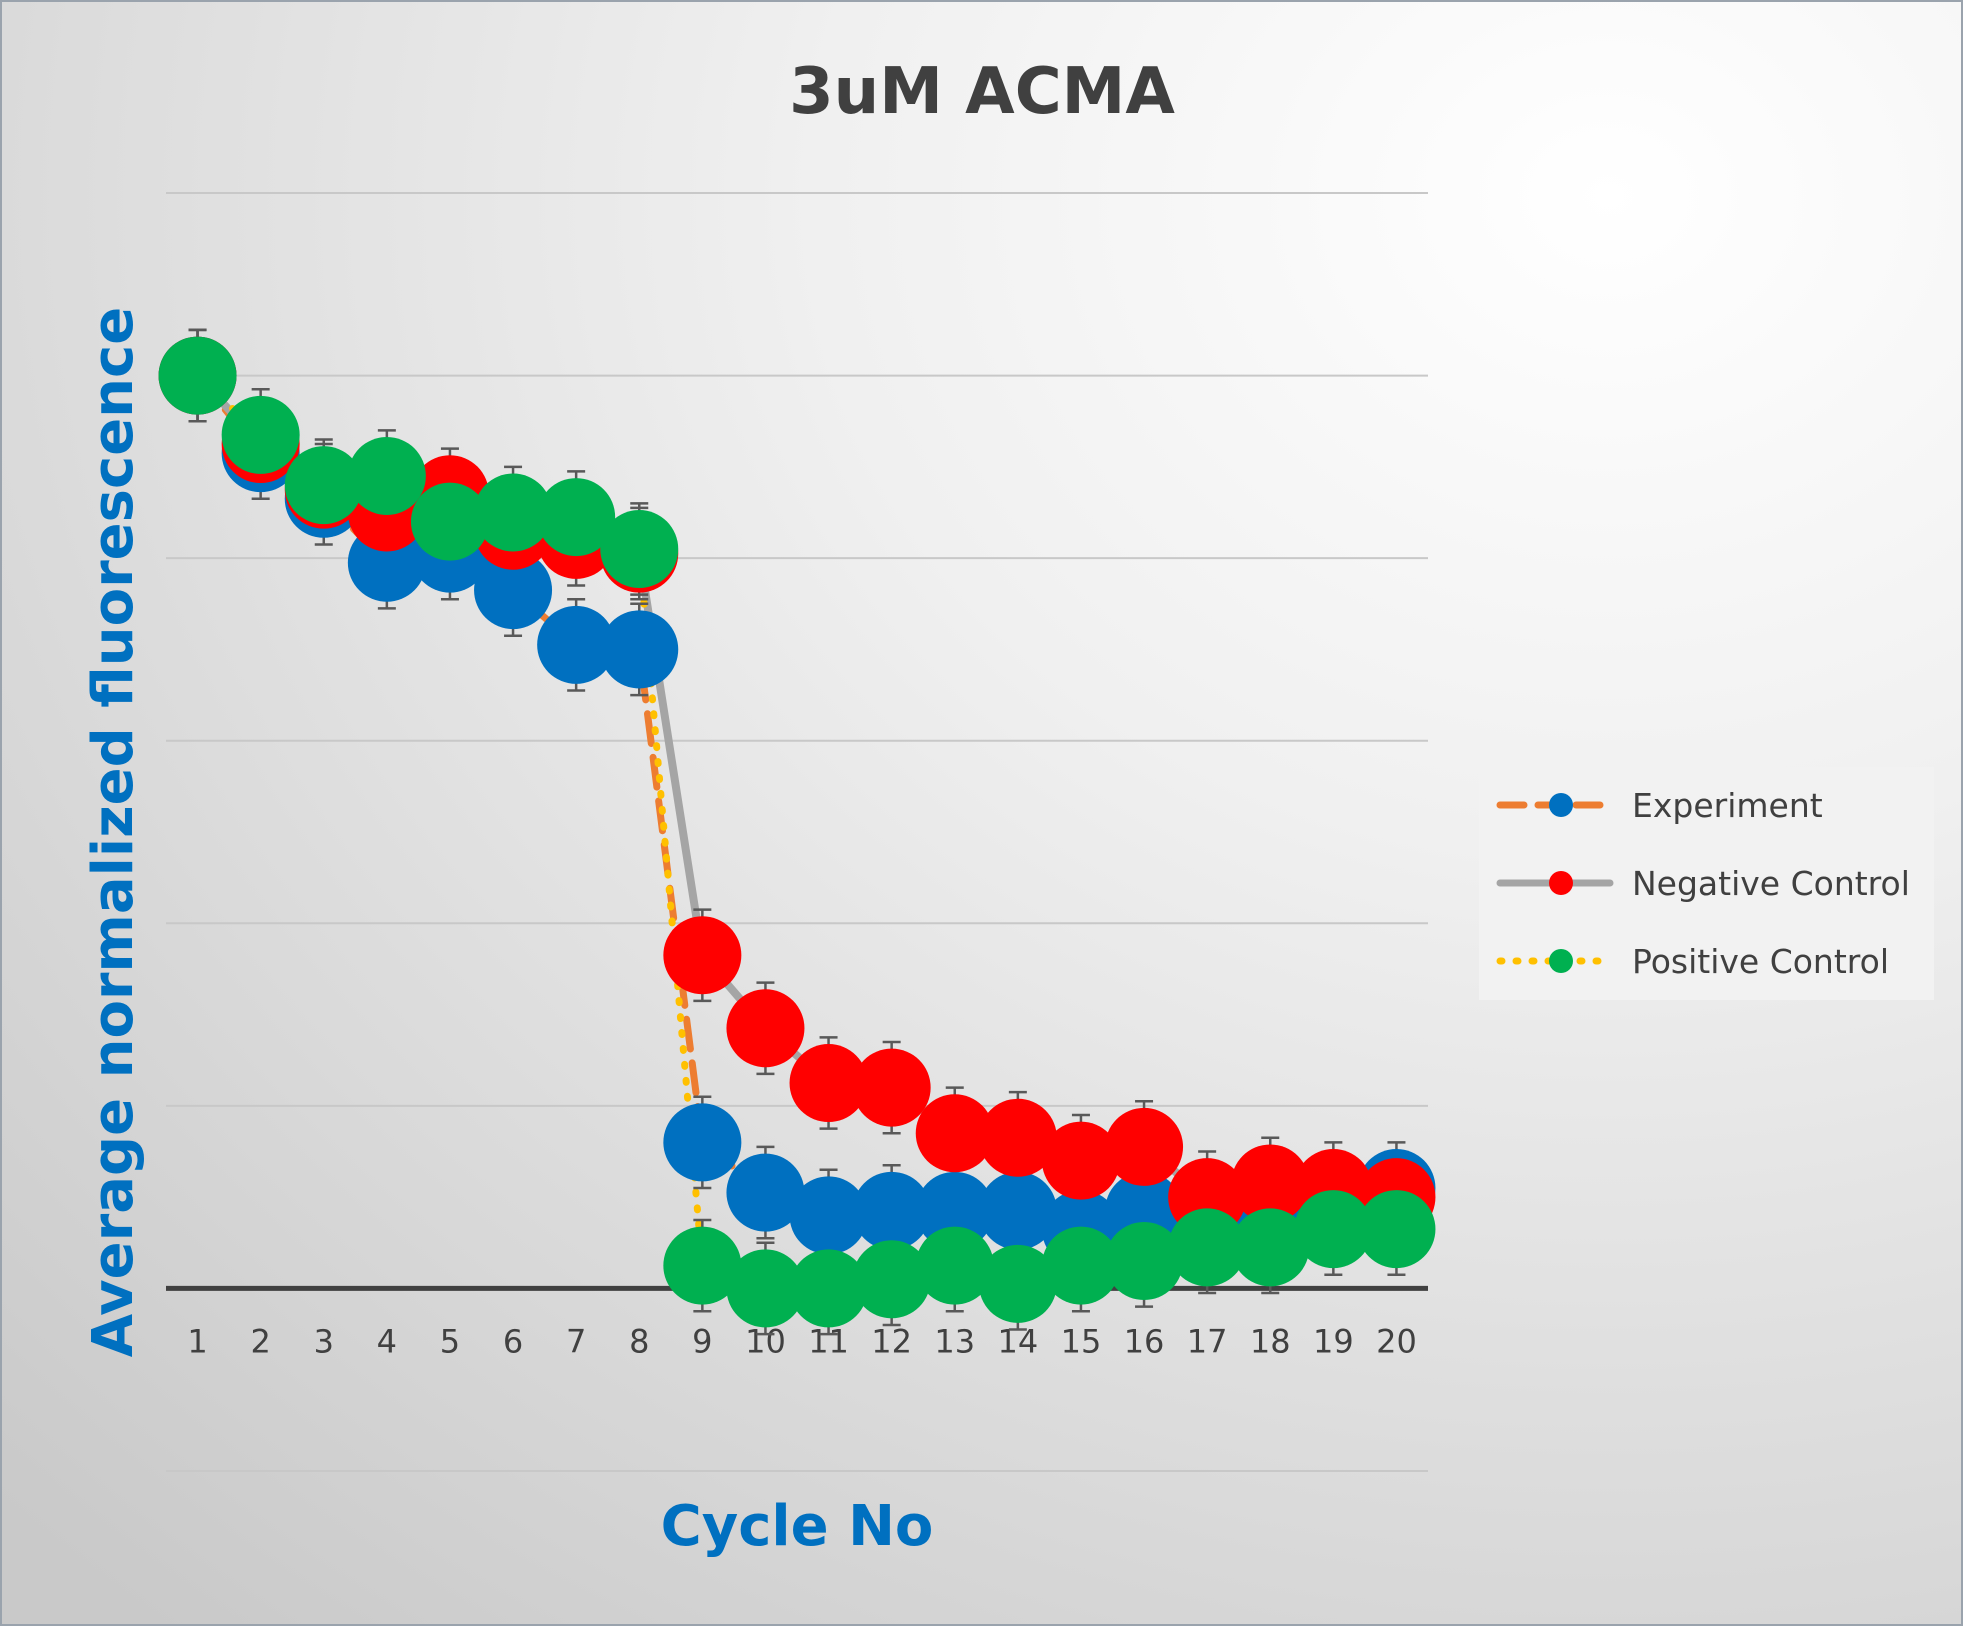  I want to click on x-axis-label: Cycle No, so click(797, 1526).